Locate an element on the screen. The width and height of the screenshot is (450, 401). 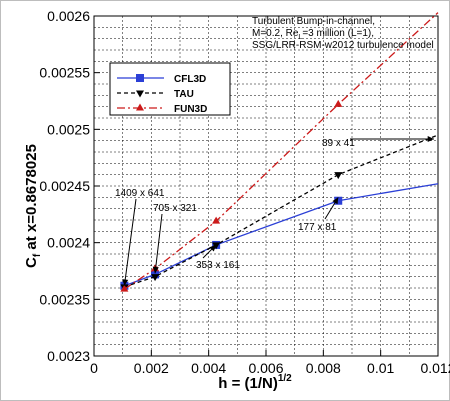
annotation-label: 89 x 41 is located at coordinates (338, 143).